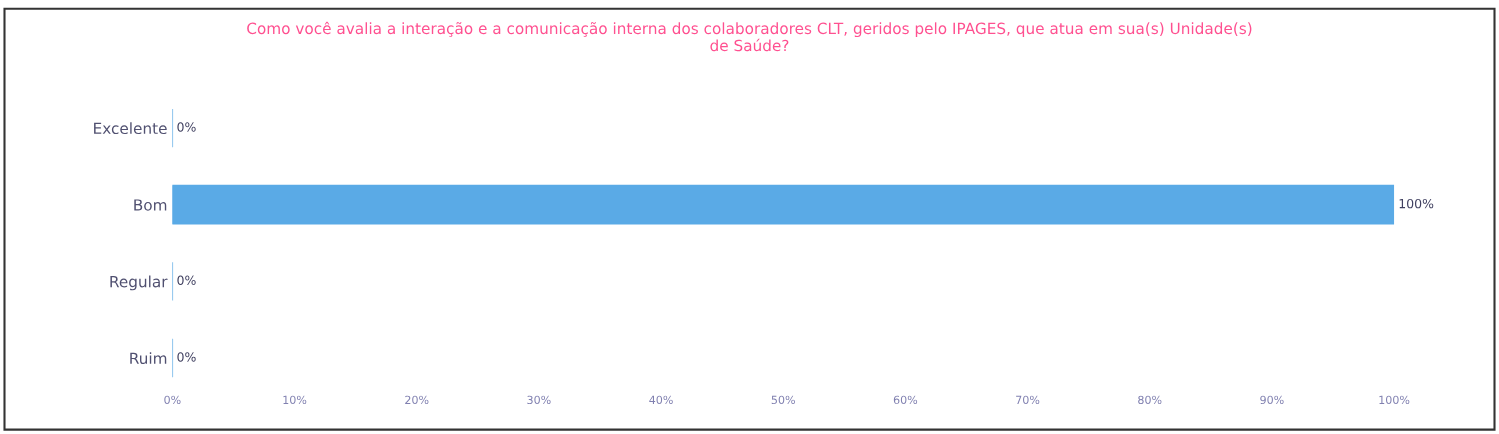 The image size is (1499, 434). I want to click on data-label: 100%, so click(1416, 203).